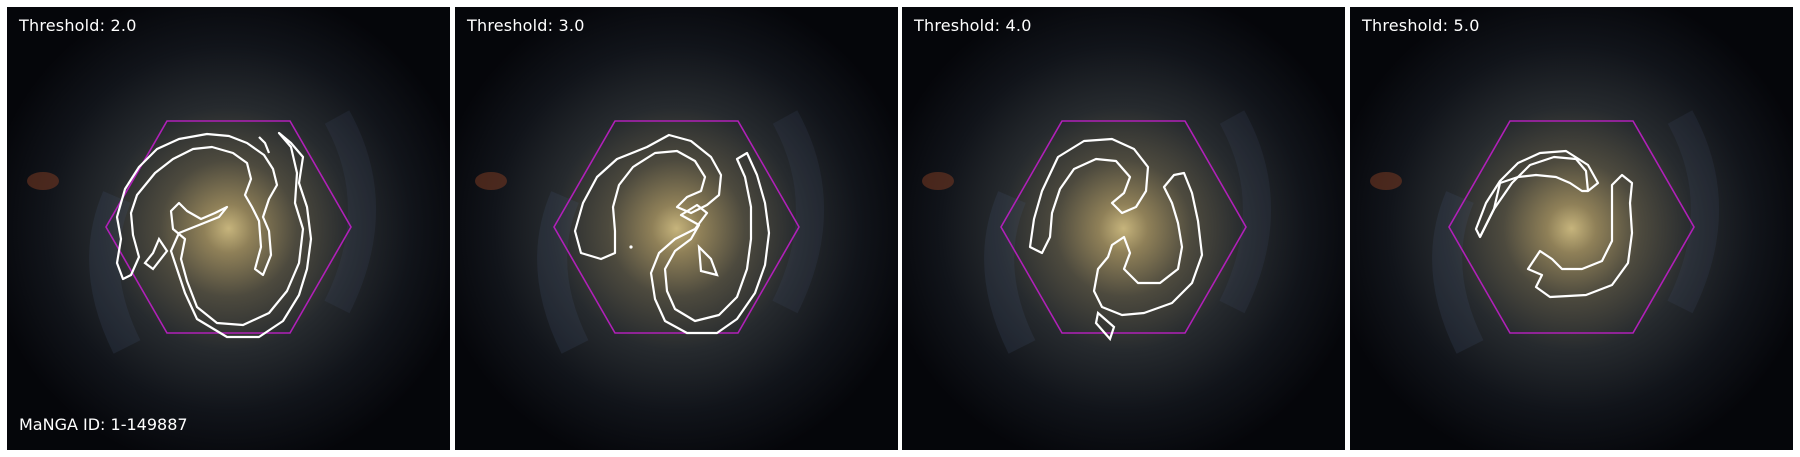  I want to click on threshold-label: Threshold: 5.0, so click(1421, 25).